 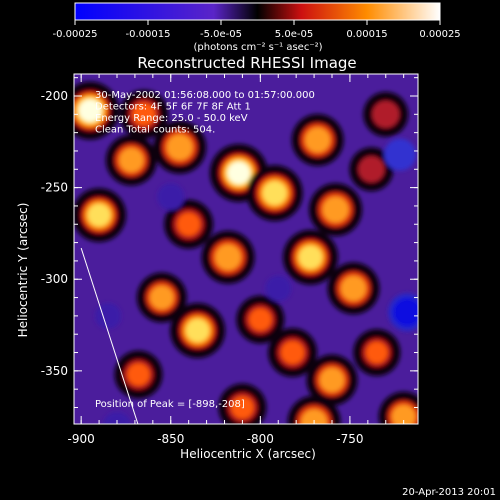 I want to click on render-timestamp: 20-Apr-2013 20:01, so click(x=449, y=492).